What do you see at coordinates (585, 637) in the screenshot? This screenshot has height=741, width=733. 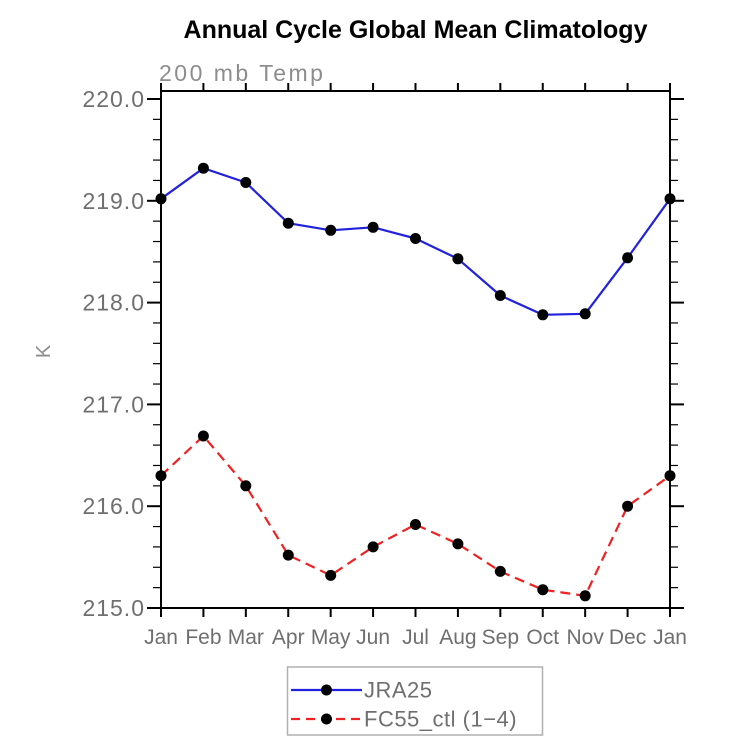 I see `x-tick-label: Nov` at bounding box center [585, 637].